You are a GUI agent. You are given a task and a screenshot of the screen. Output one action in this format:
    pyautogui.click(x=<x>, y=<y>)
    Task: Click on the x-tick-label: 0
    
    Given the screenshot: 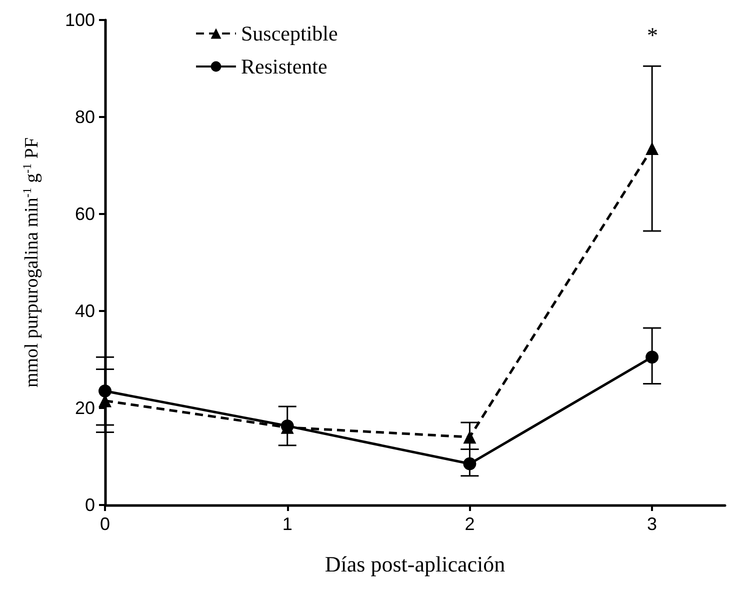 What is the action you would take?
    pyautogui.click(x=105, y=524)
    